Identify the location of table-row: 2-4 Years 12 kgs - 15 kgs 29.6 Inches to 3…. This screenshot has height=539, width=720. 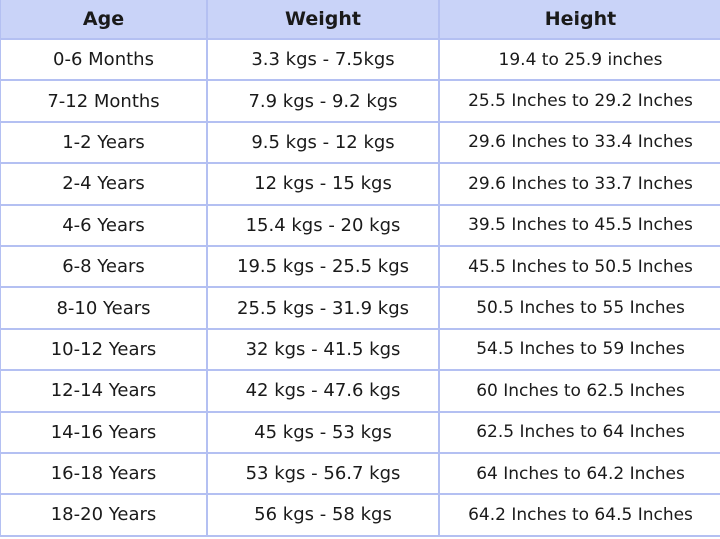
(360, 184).